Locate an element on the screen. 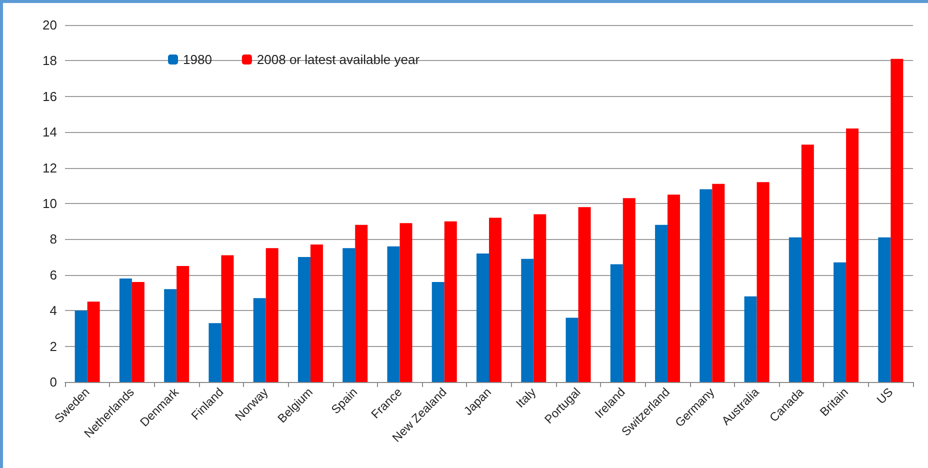  y-tick-label: 12 is located at coordinates (49, 168).